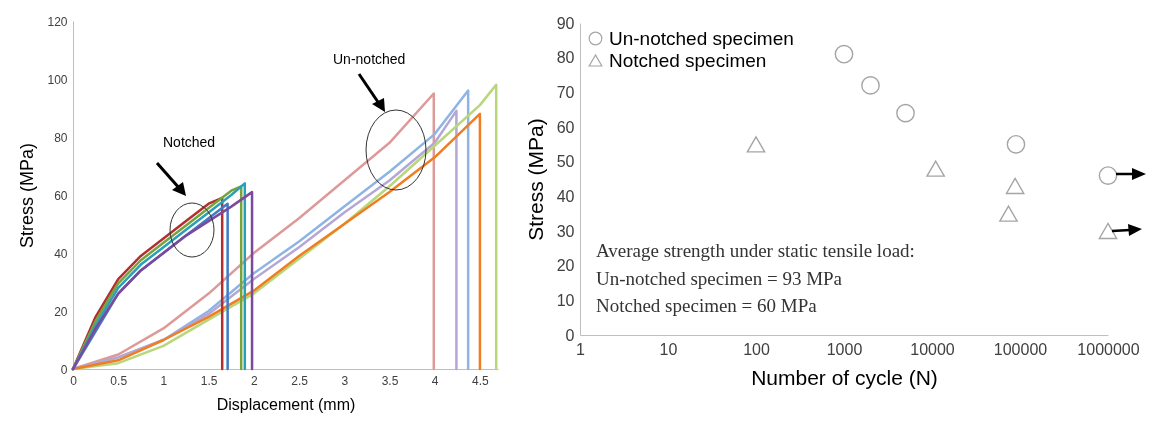 Image resolution: width=1159 pixels, height=437 pixels. Describe the element at coordinates (390, 380) in the screenshot. I see `x-tick-label: 3.5` at that location.